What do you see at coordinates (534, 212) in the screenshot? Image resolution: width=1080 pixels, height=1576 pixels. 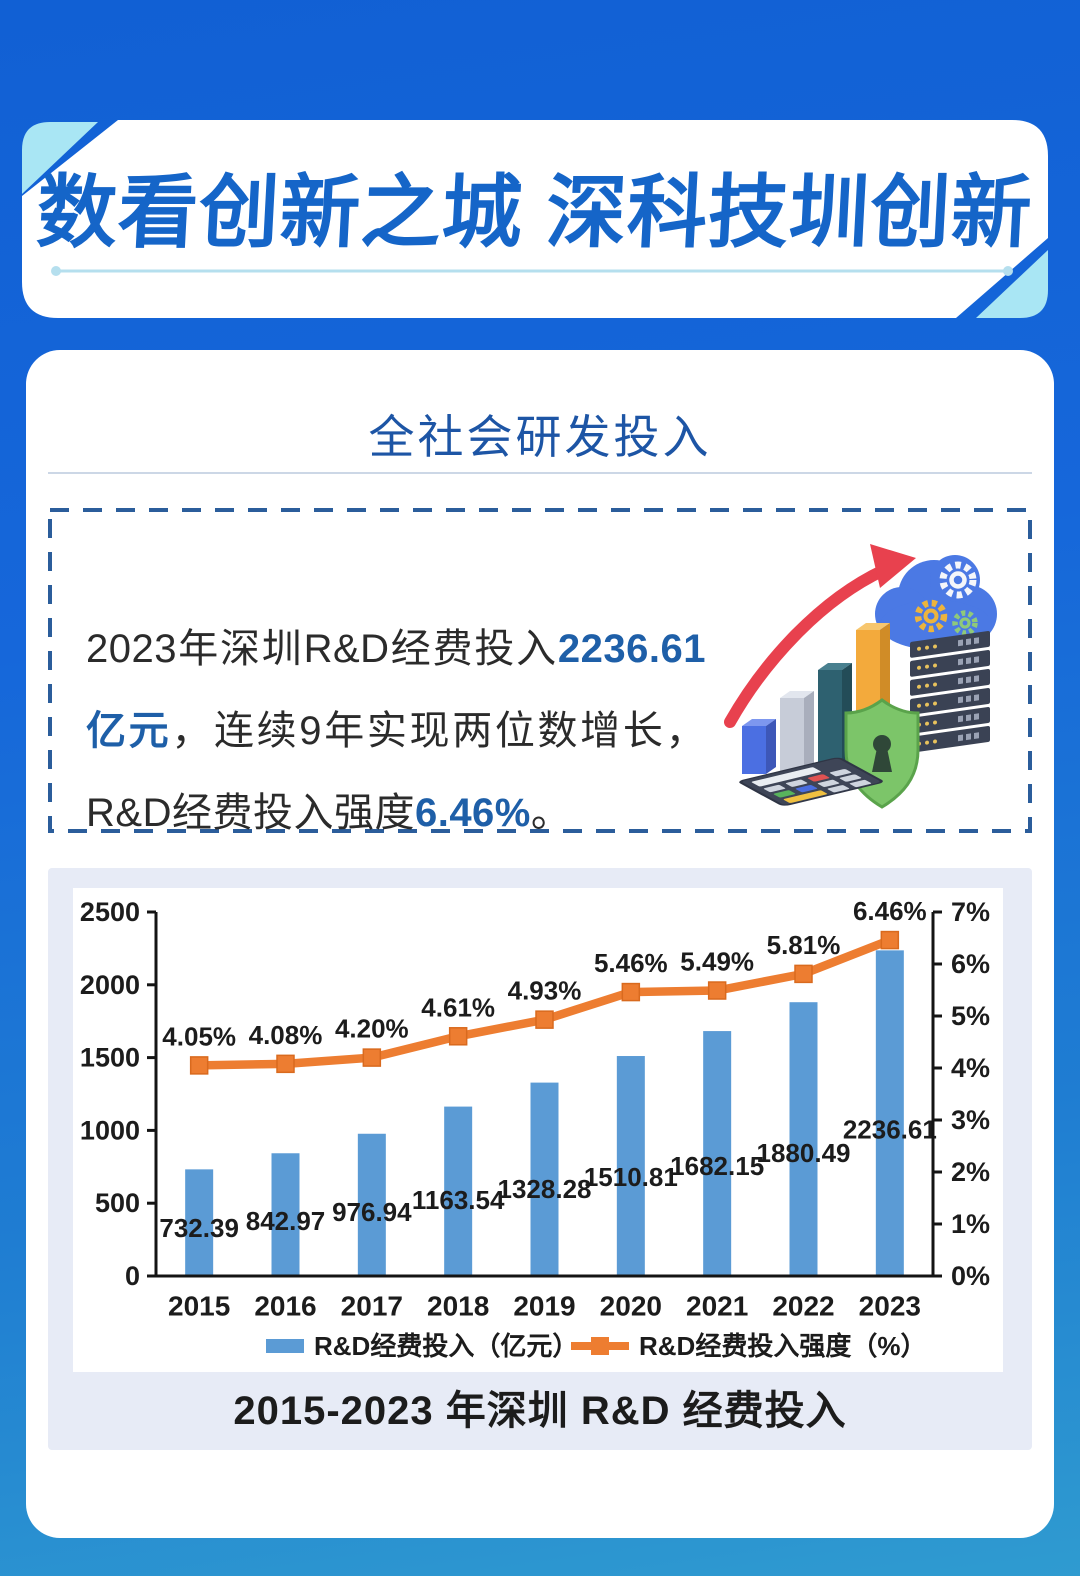 I see `banner-title: 数看创新之城 深科技圳创新` at bounding box center [534, 212].